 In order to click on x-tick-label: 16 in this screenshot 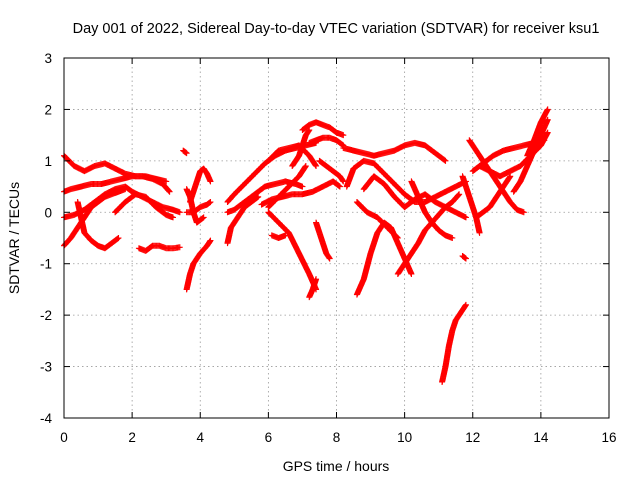, I will do `click(608, 437)`.